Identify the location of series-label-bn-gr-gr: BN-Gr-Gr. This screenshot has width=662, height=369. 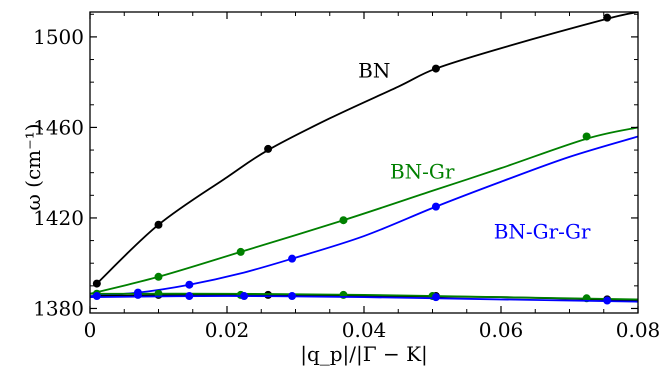
(542, 231).